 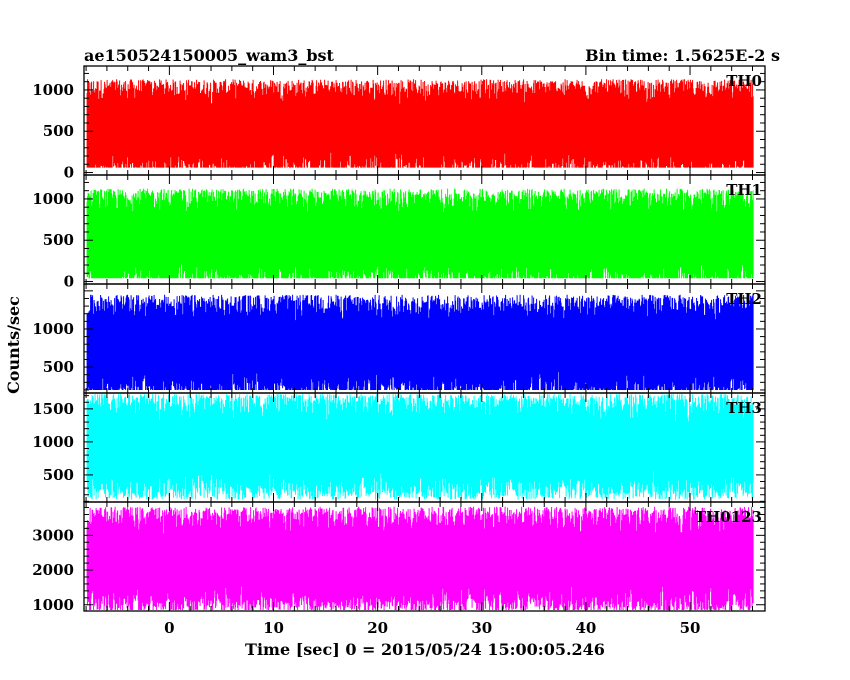 What do you see at coordinates (420, 342) in the screenshot?
I see `series-line-th2` at bounding box center [420, 342].